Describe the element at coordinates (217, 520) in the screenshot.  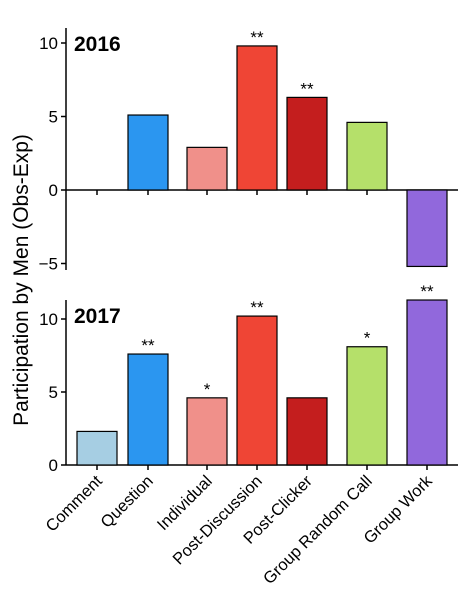
I see `x-tick-label: Post-Discussion` at that location.